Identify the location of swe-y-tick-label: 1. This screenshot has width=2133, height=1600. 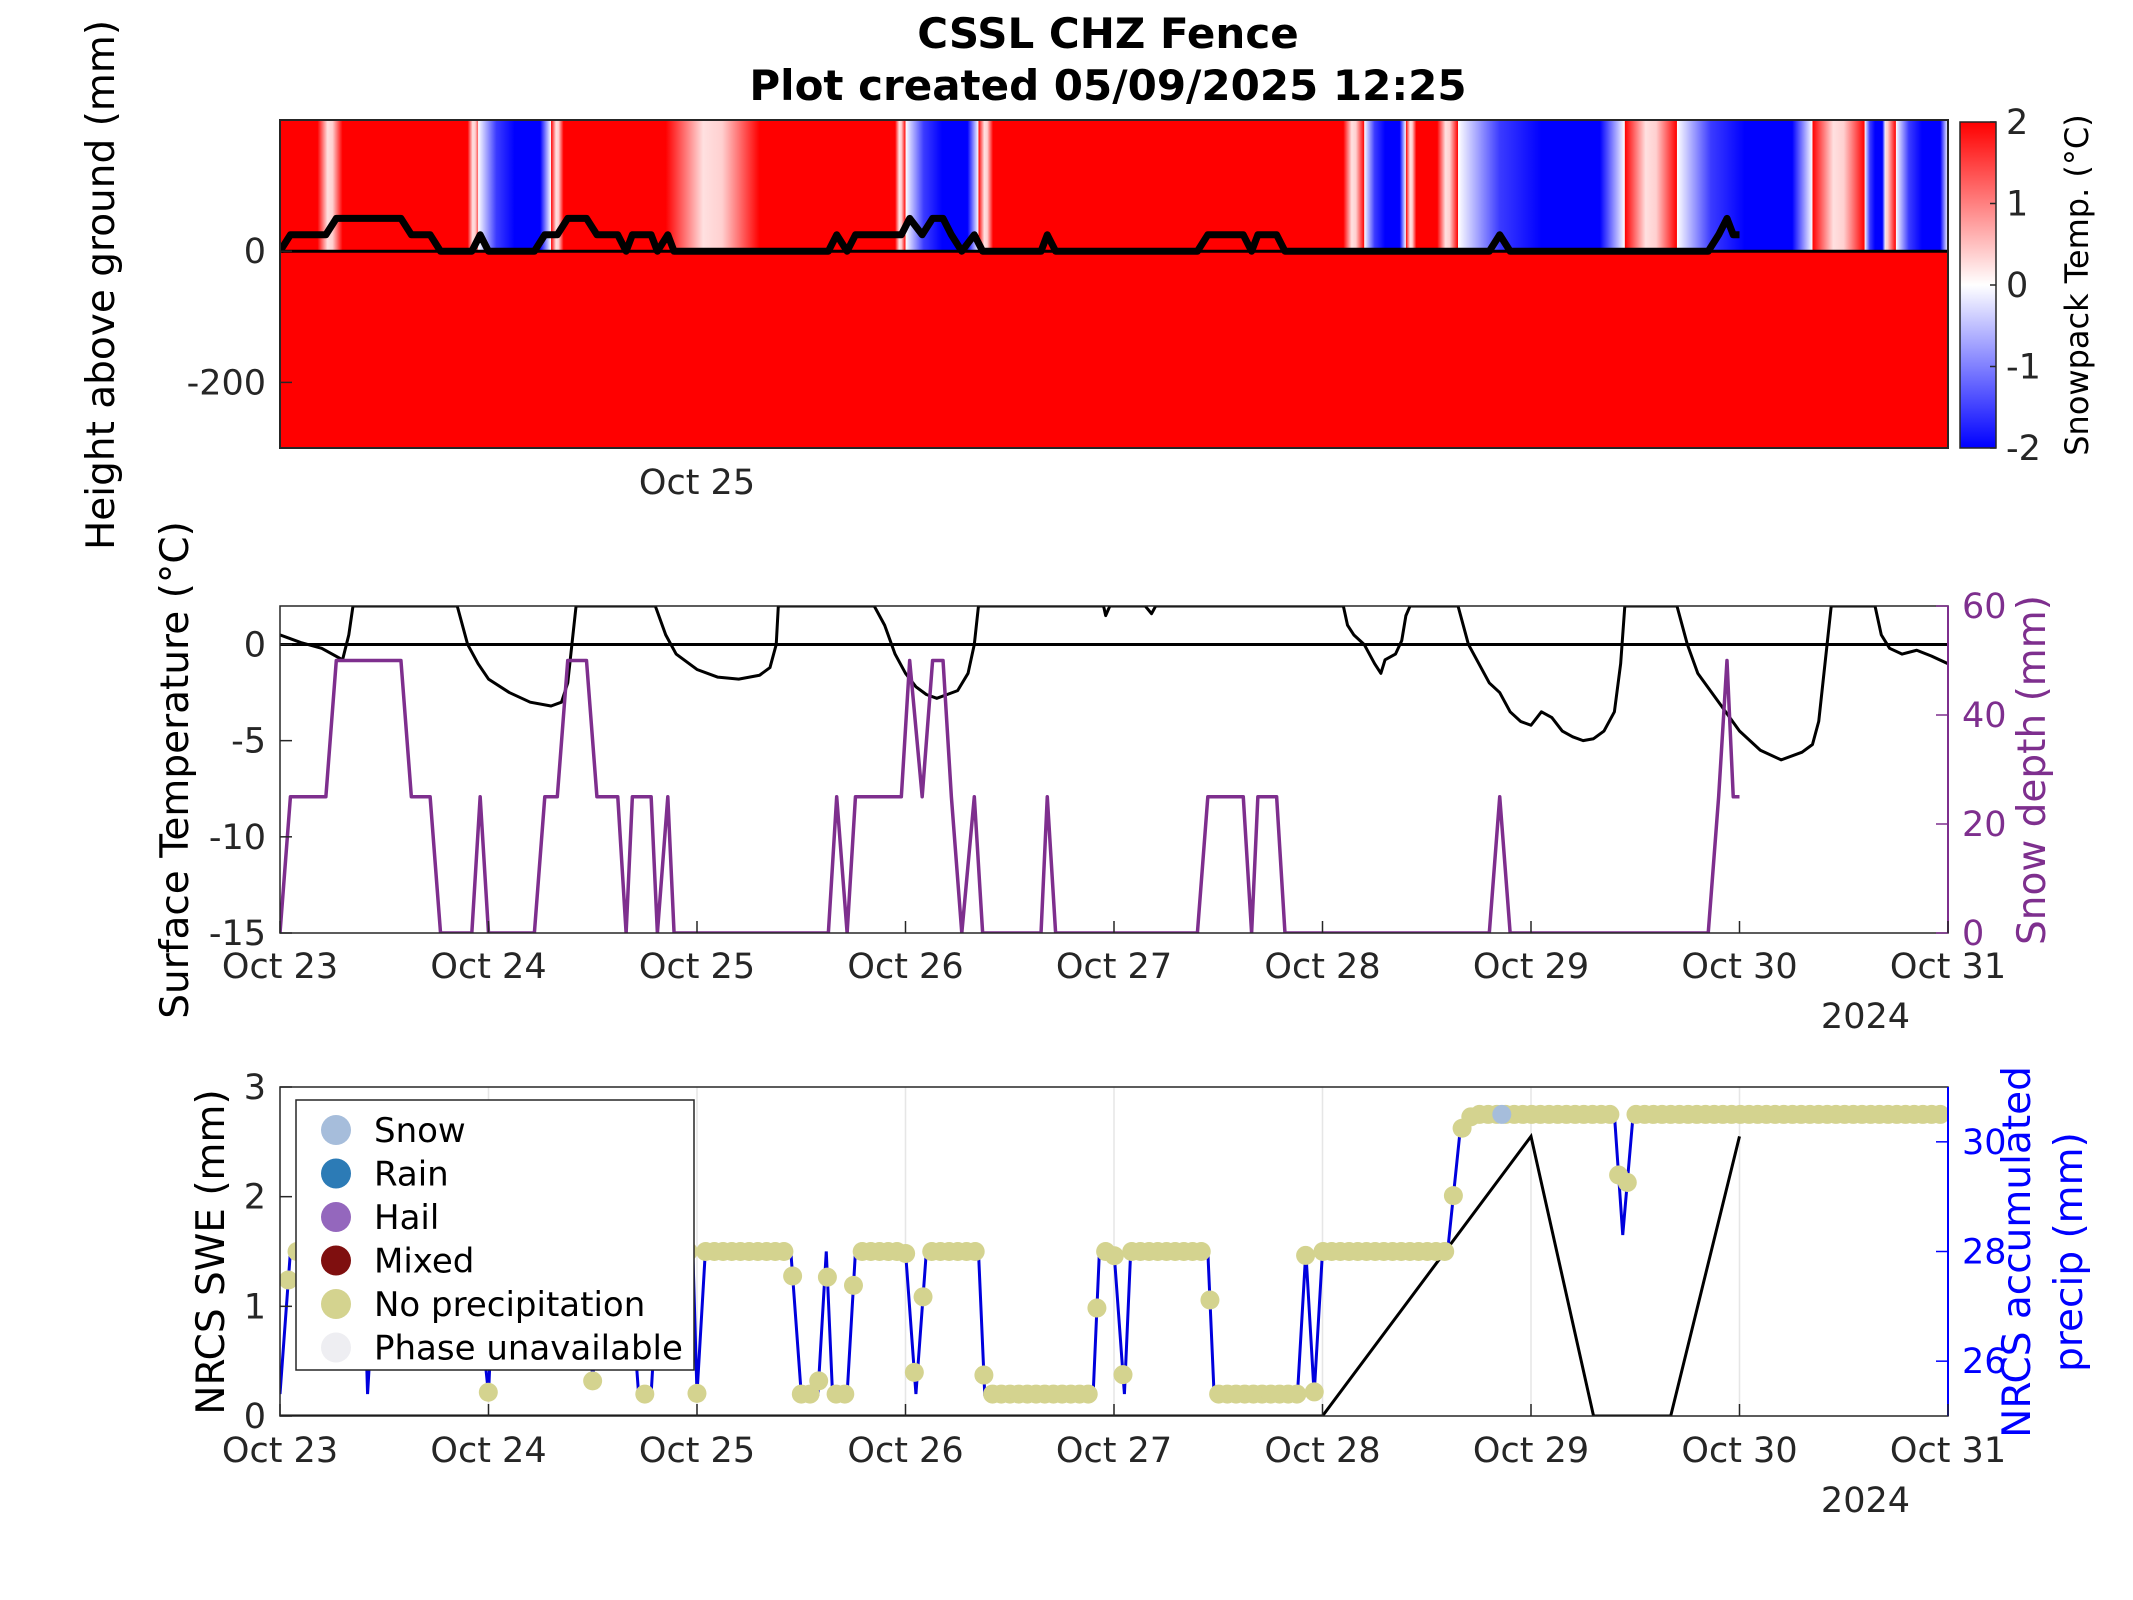
(255, 1307).